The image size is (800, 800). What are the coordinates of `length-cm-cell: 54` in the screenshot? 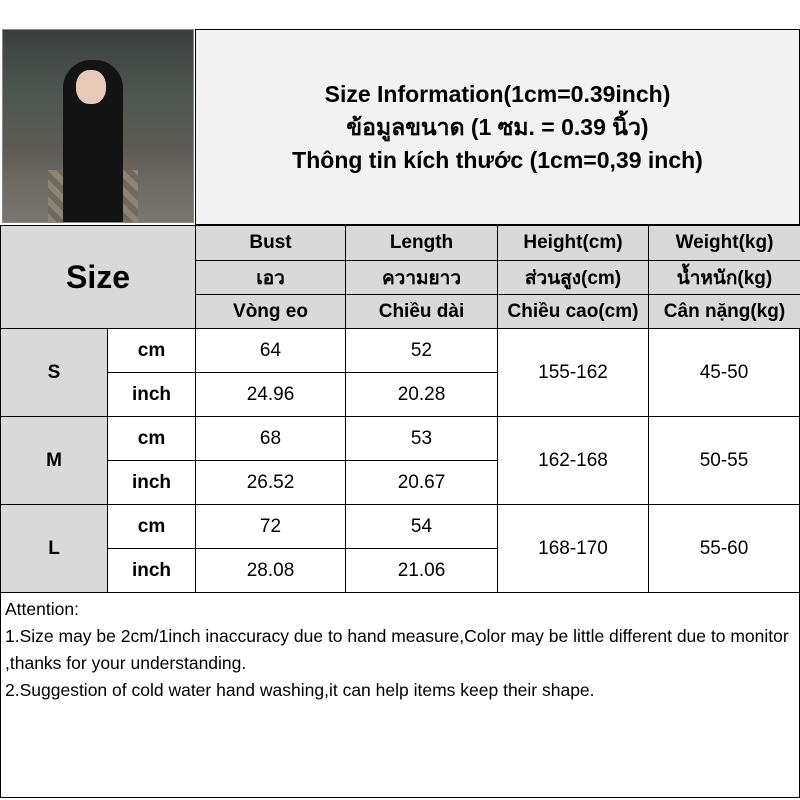 It's located at (421, 526).